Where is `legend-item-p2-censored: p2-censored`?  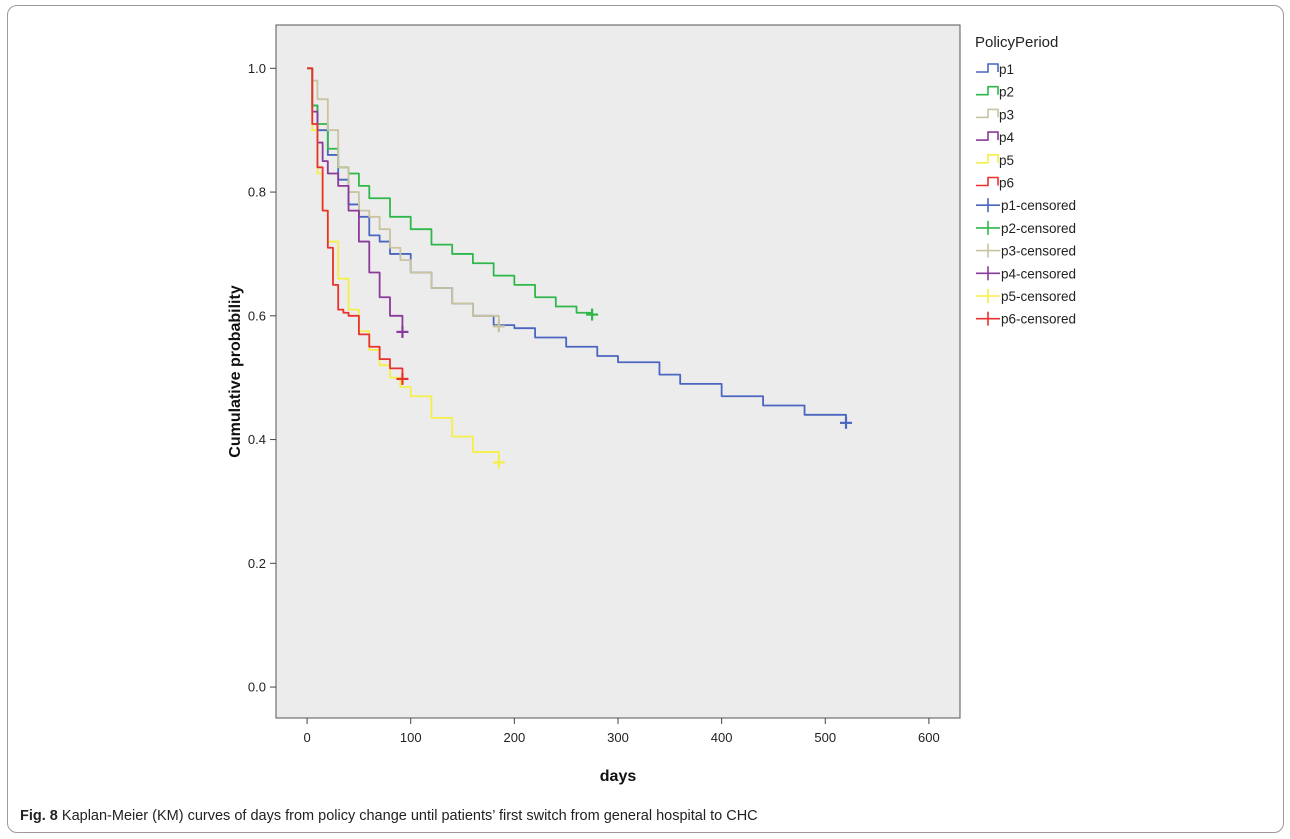
legend-item-p2-censored: p2-censored is located at coordinates (1026, 228).